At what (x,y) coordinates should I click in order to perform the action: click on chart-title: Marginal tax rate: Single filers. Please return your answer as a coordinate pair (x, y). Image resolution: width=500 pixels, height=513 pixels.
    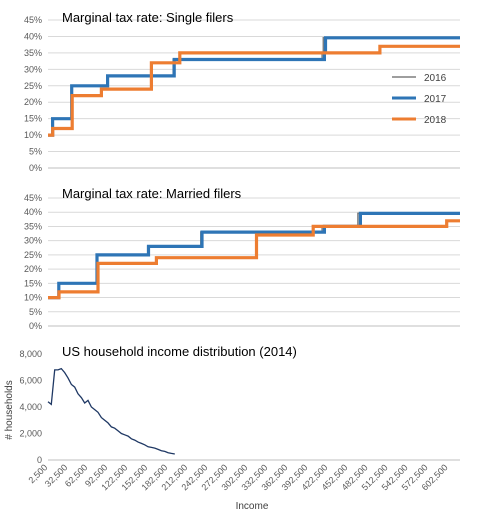
    Looking at the image, I should click on (148, 17).